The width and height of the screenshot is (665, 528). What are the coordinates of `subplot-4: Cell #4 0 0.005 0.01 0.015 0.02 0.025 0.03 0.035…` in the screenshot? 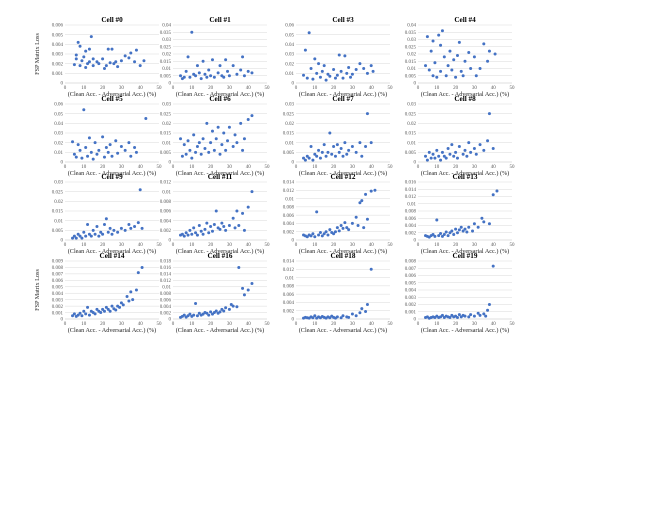 It's located at (460, 57).